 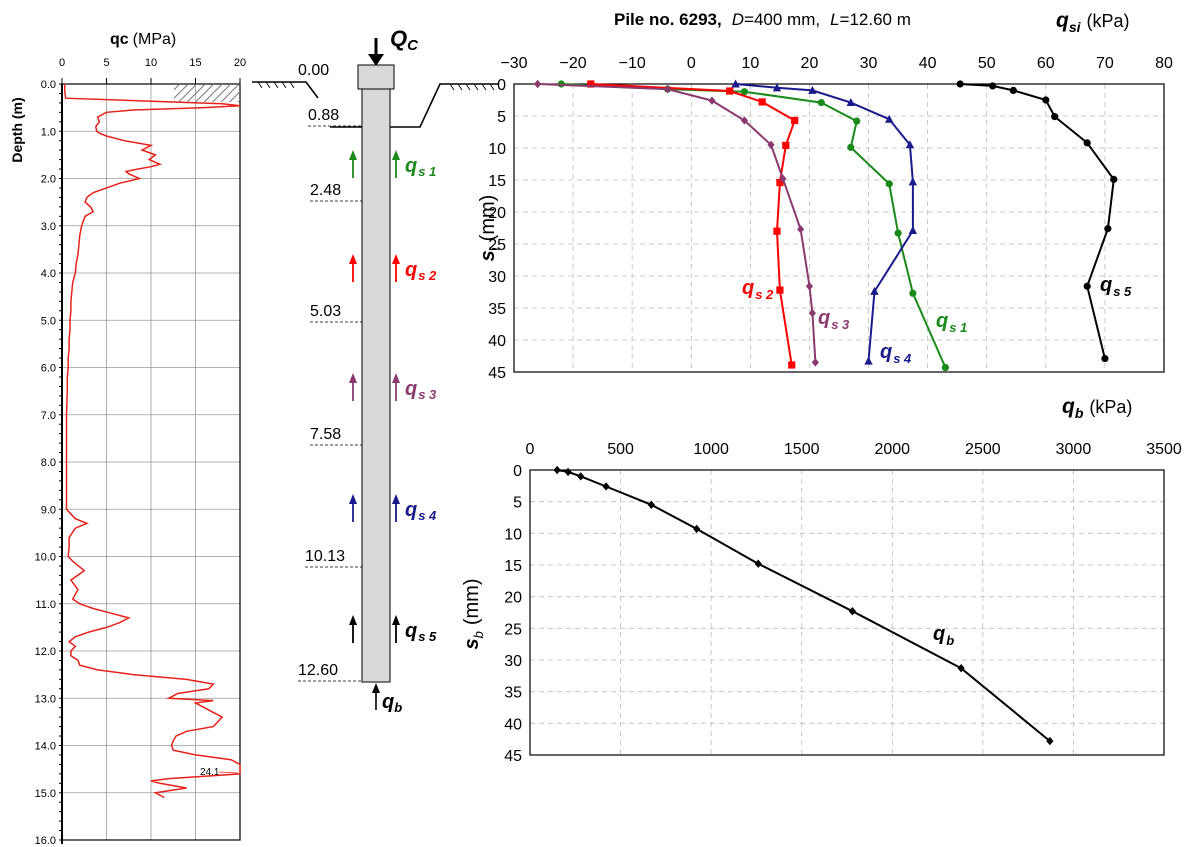 What do you see at coordinates (530, 449) in the screenshot?
I see `qb-x-tick-label: 0` at bounding box center [530, 449].